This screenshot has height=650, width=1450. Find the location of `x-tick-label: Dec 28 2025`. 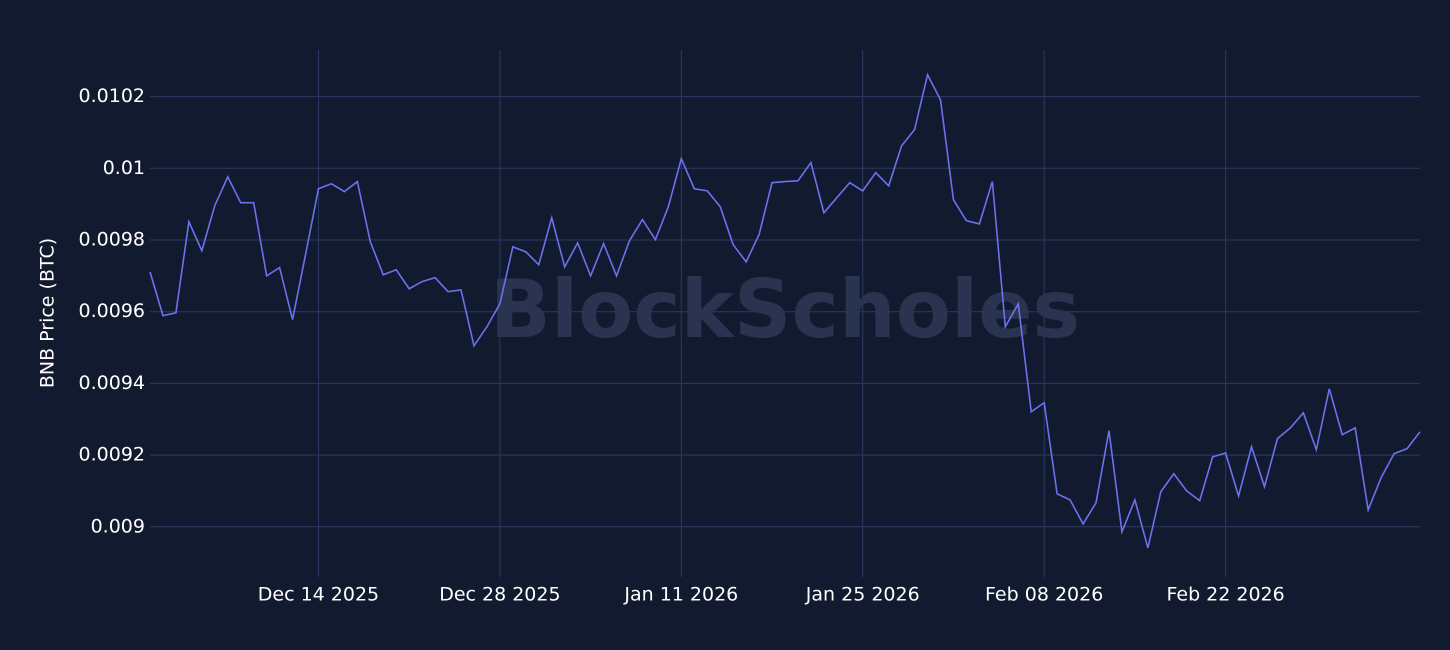

x-tick-label: Dec 28 2025 is located at coordinates (499, 595).